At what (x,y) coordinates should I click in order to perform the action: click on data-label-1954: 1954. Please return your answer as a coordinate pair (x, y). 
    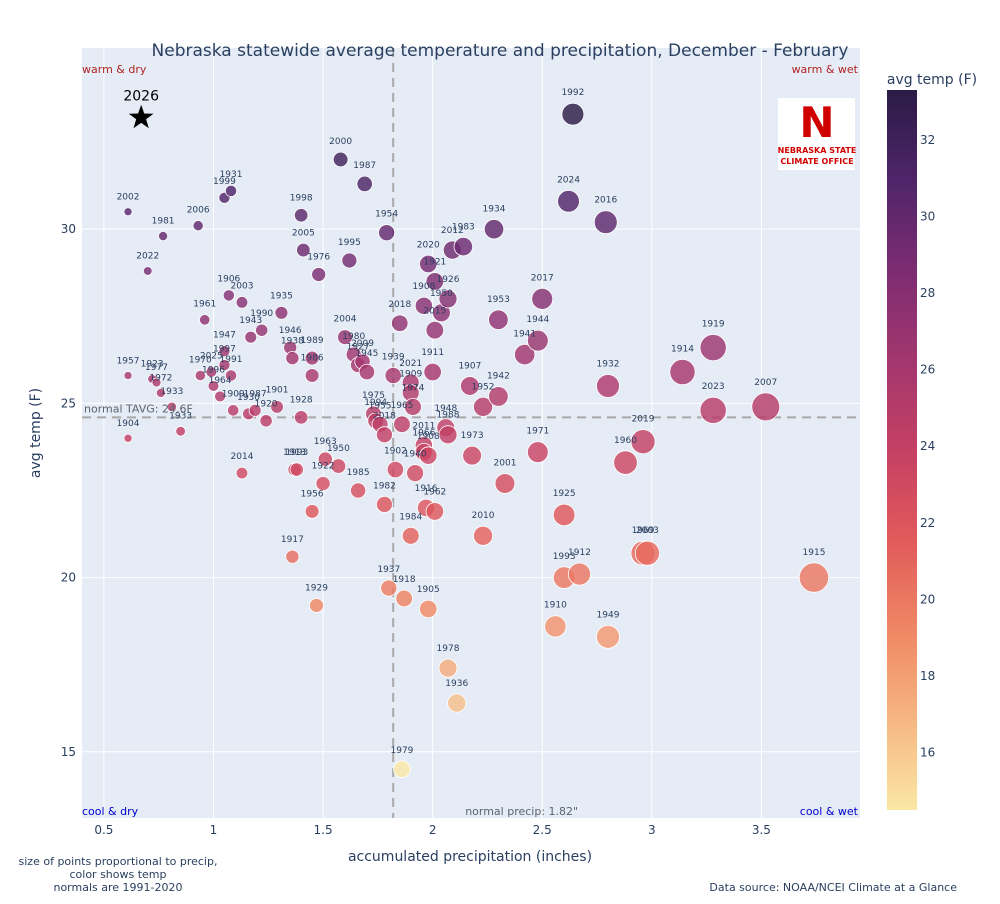
    Looking at the image, I should click on (386, 215).